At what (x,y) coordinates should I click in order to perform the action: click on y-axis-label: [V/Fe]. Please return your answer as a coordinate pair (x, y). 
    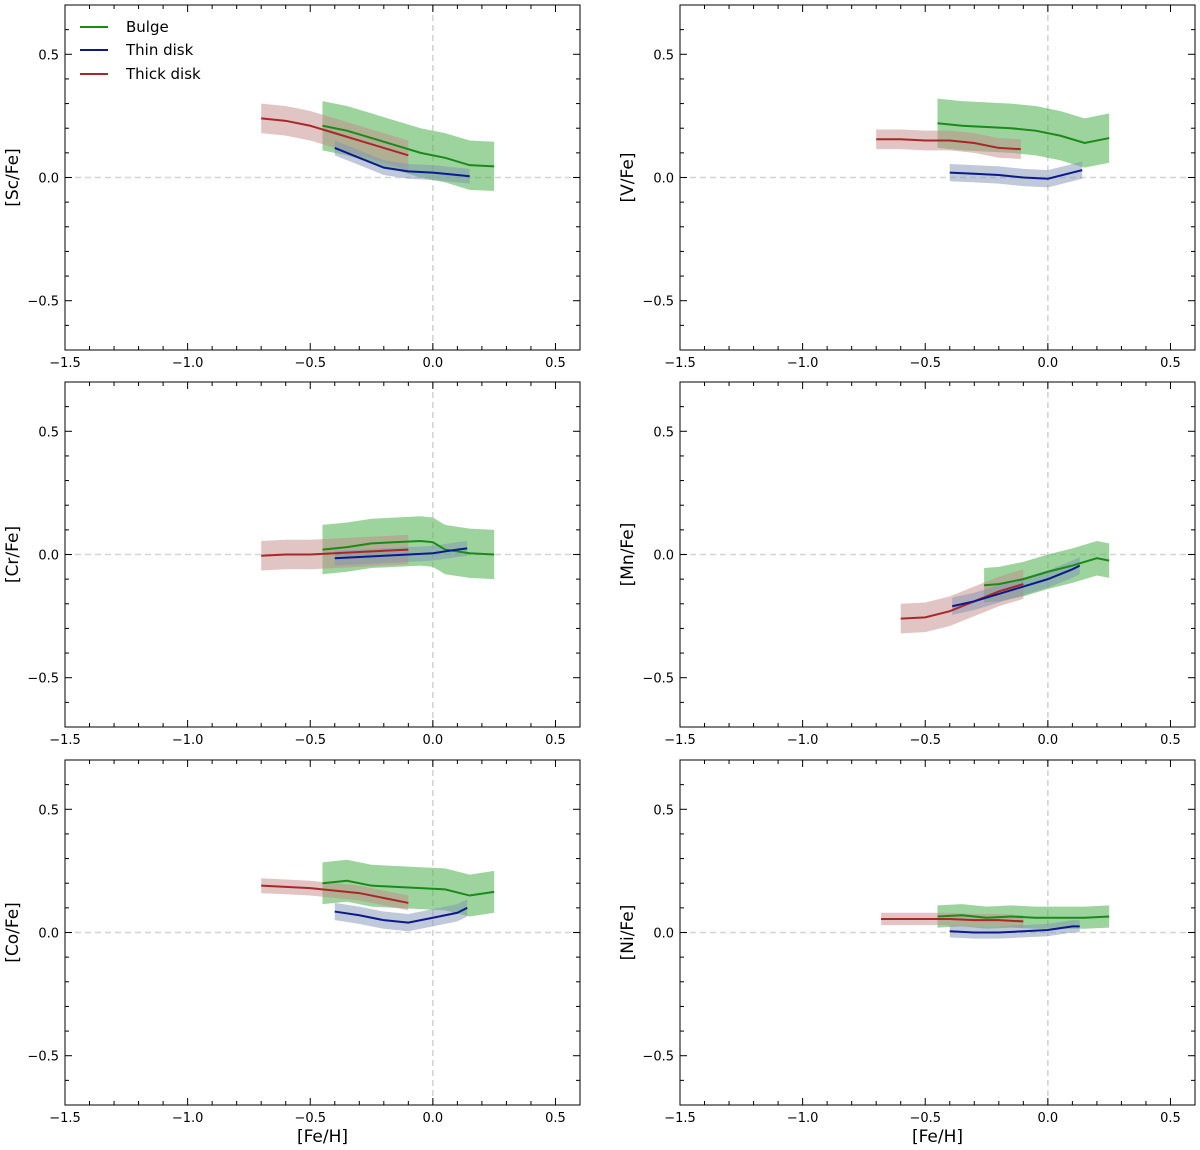
    Looking at the image, I should click on (628, 178).